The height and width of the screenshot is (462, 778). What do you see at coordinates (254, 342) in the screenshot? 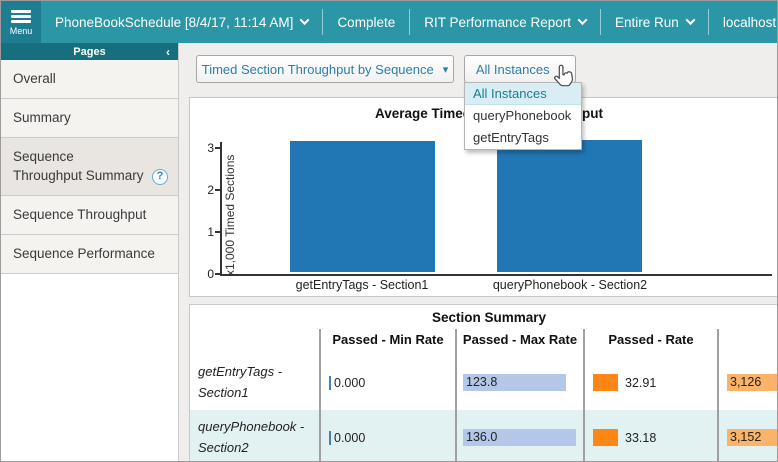
I see `row-label-column-header` at bounding box center [254, 342].